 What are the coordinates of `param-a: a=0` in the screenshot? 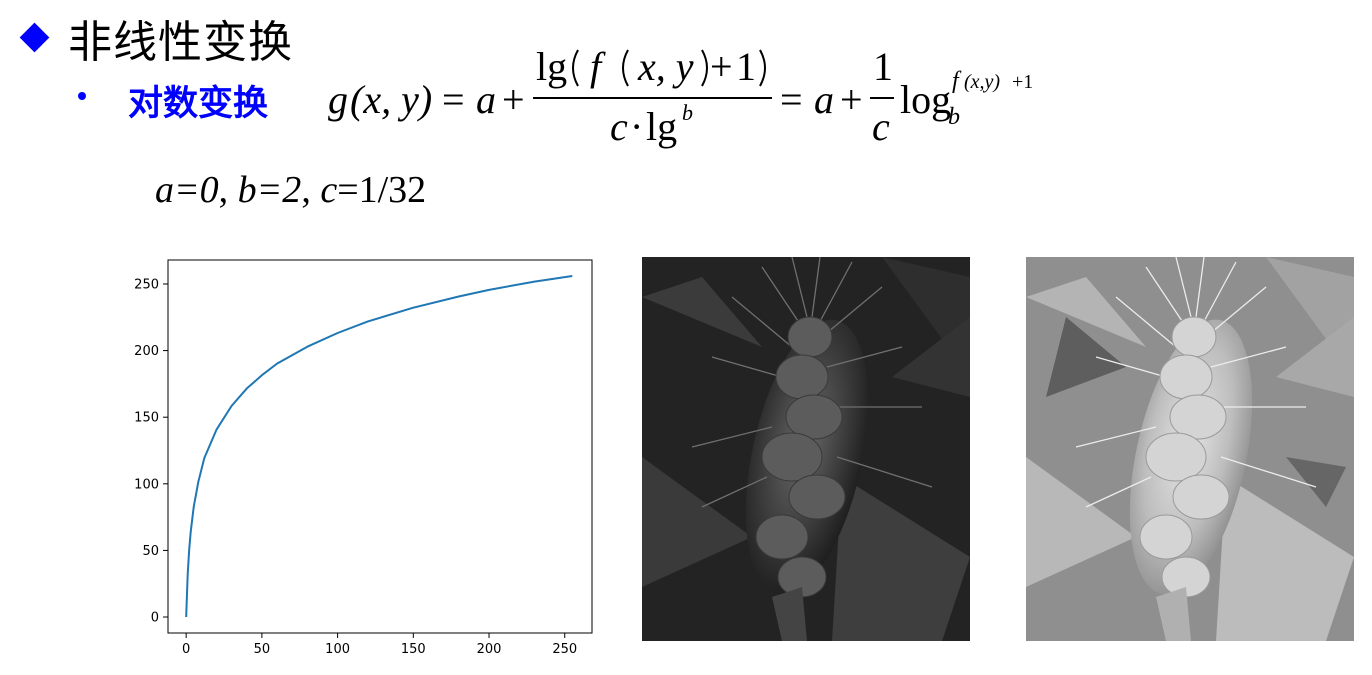 It's located at (187, 190).